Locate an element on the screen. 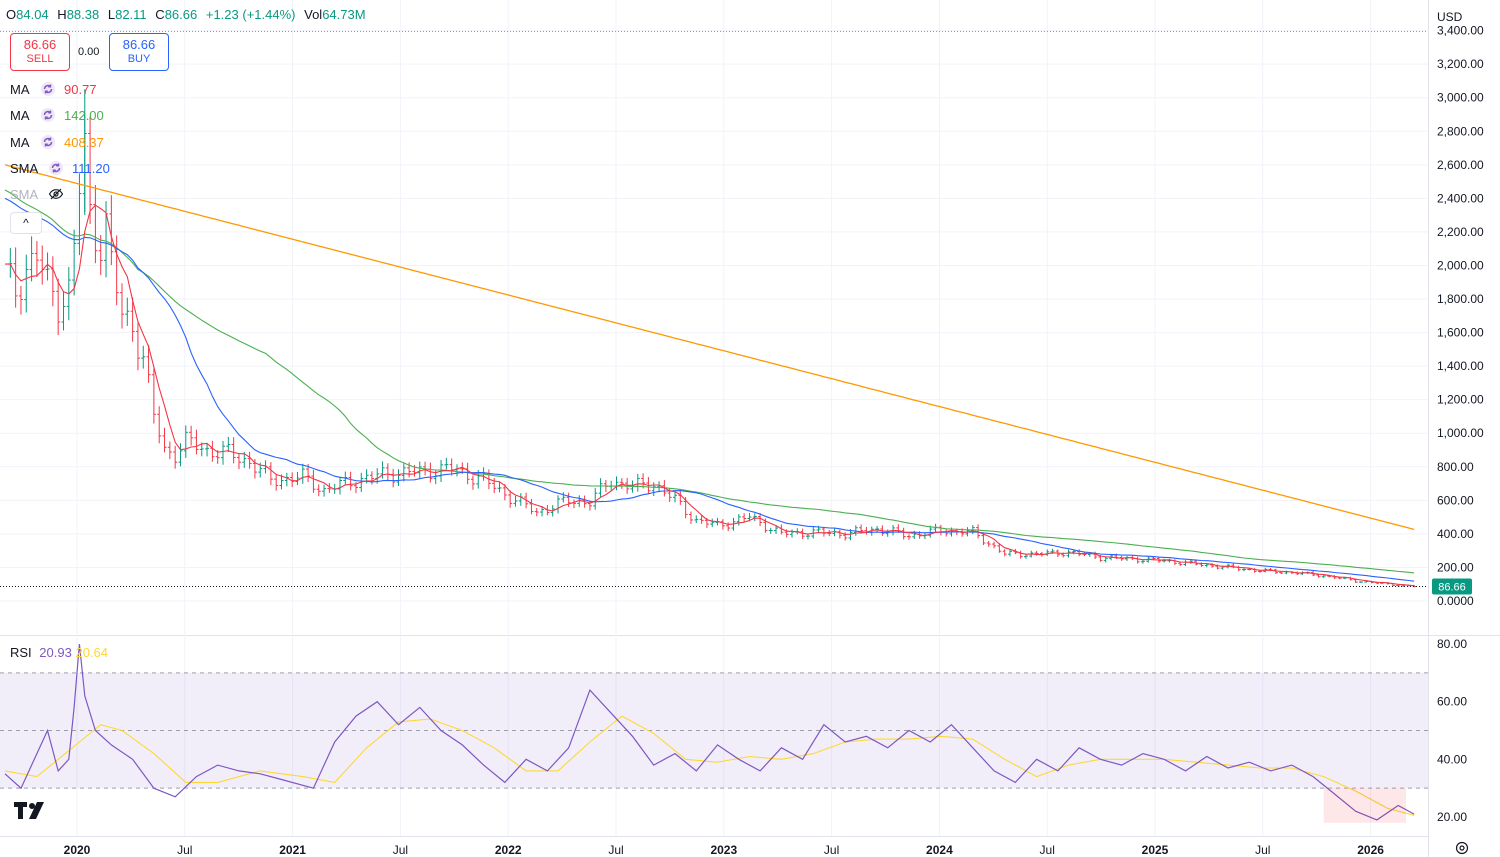 This screenshot has height=857, width=1500. low-key: L is located at coordinates (111, 14).